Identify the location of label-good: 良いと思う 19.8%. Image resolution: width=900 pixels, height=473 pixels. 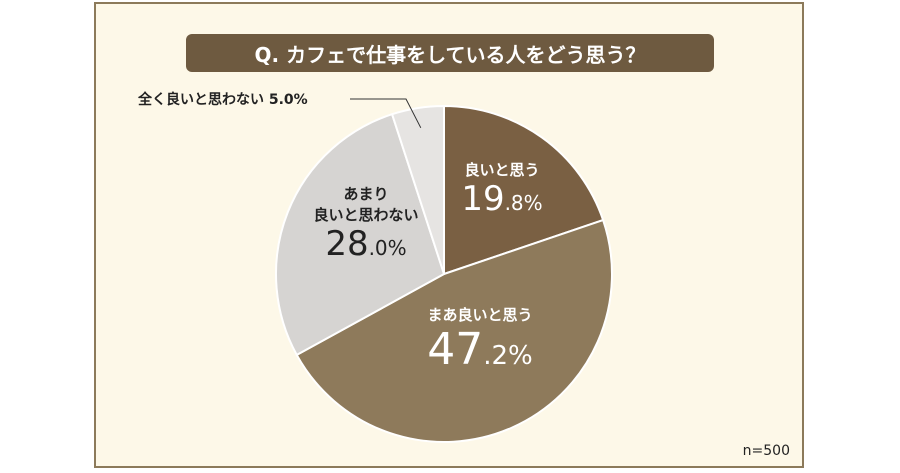
(502, 189).